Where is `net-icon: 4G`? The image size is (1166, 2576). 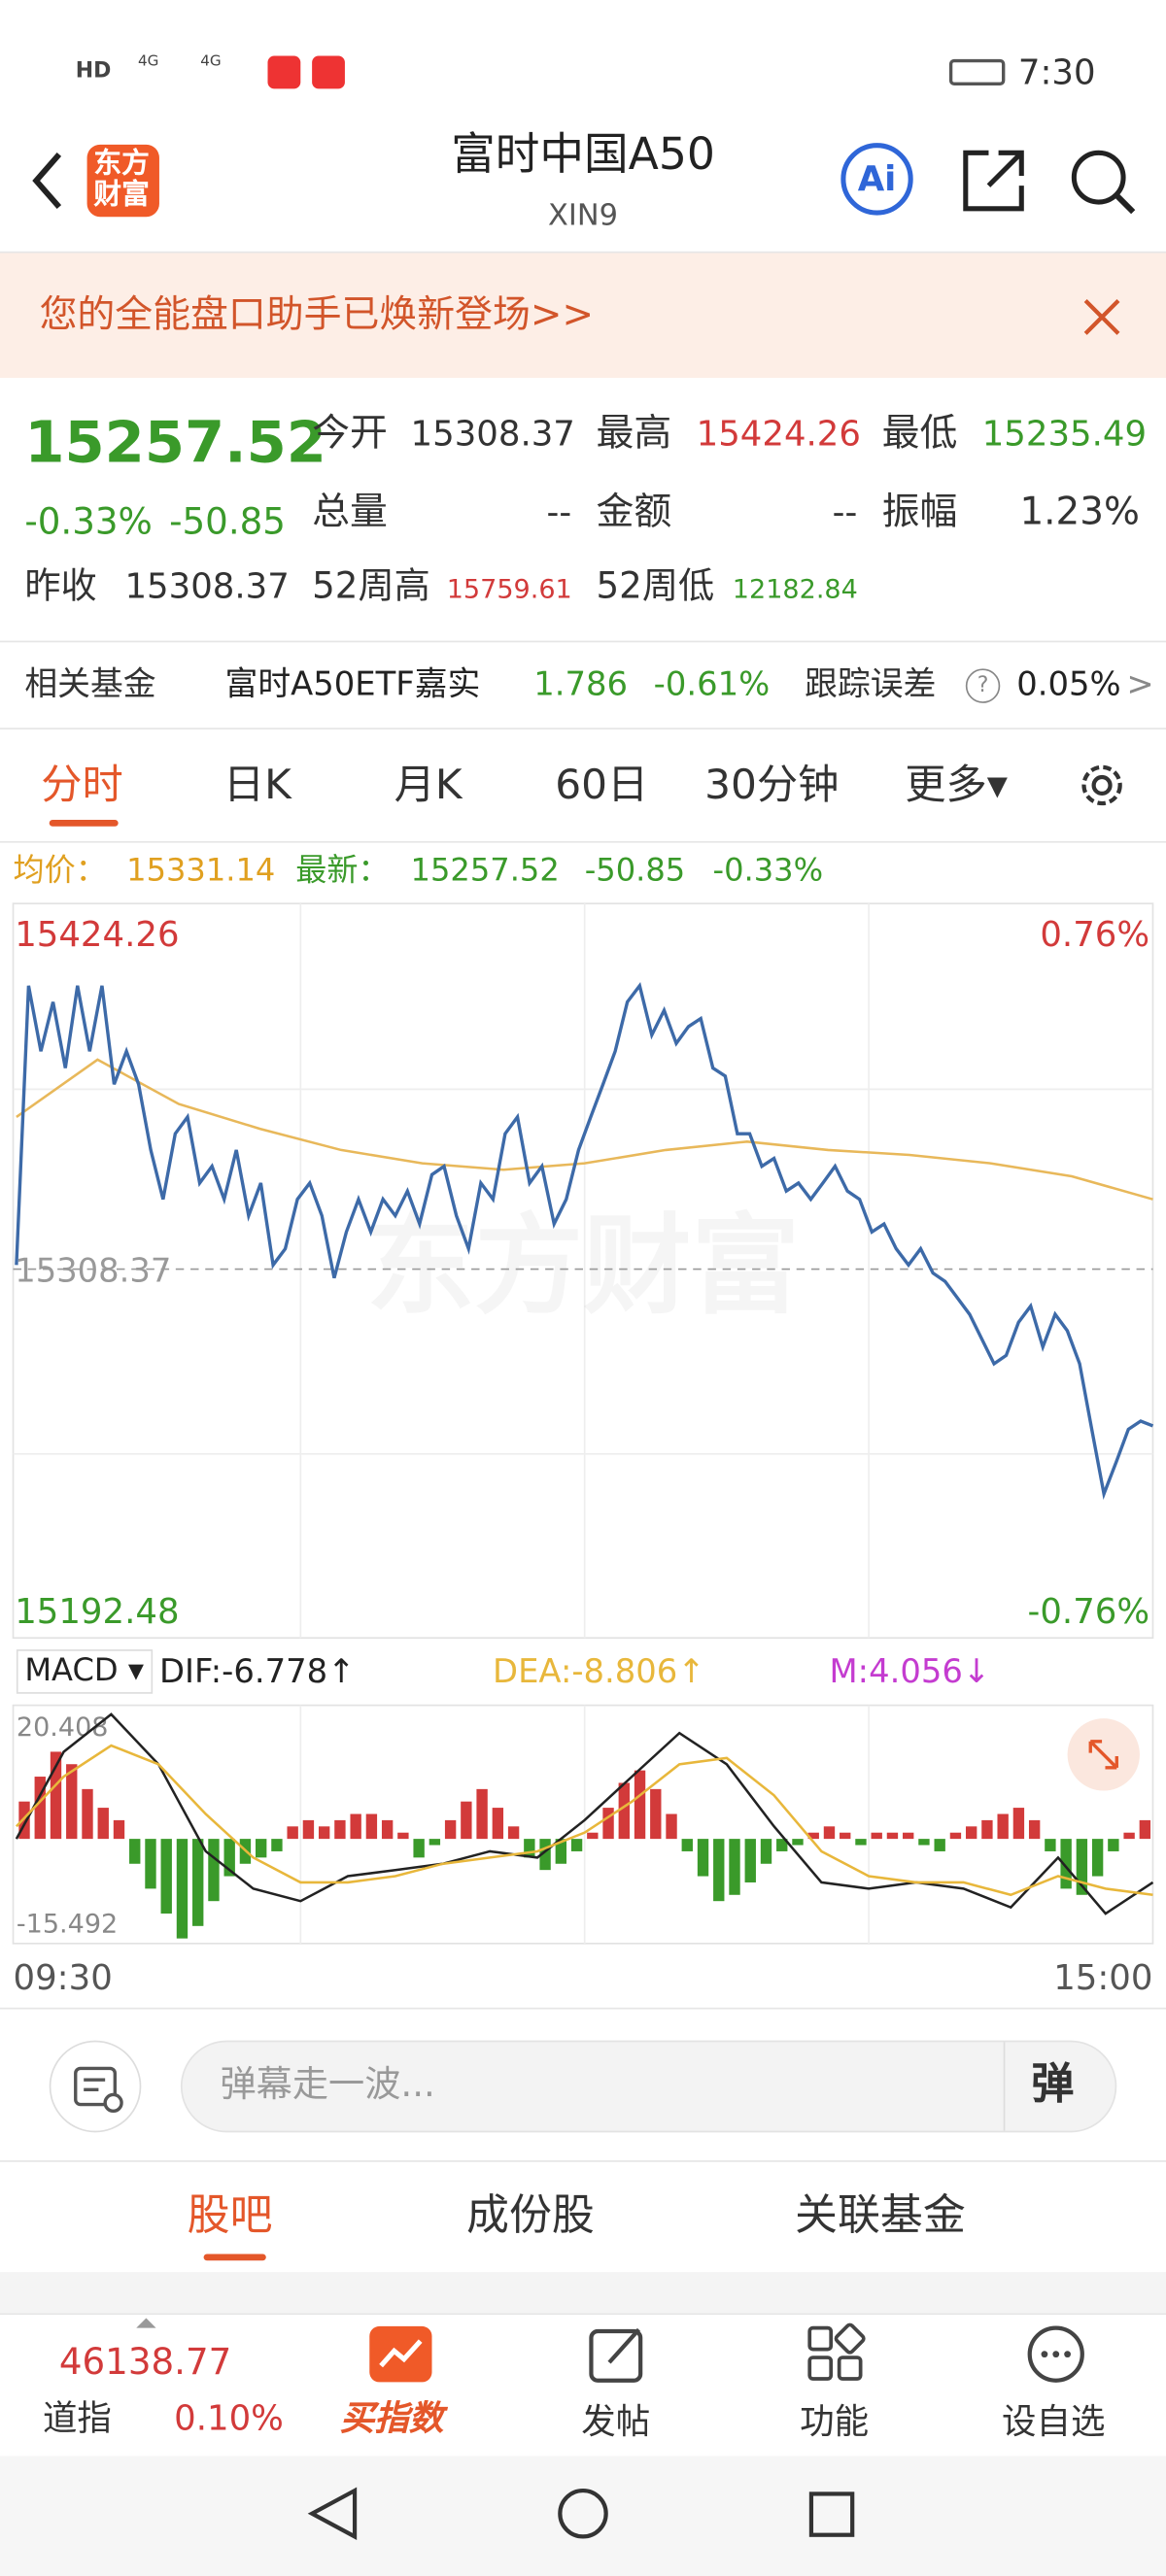
net-icon: 4G is located at coordinates (148, 62).